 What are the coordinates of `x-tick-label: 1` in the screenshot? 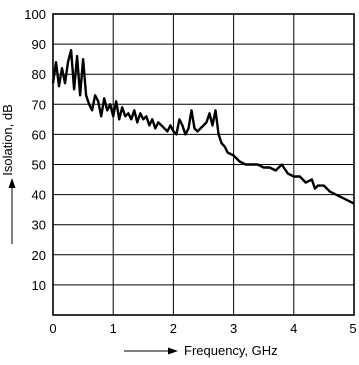 It's located at (113, 328).